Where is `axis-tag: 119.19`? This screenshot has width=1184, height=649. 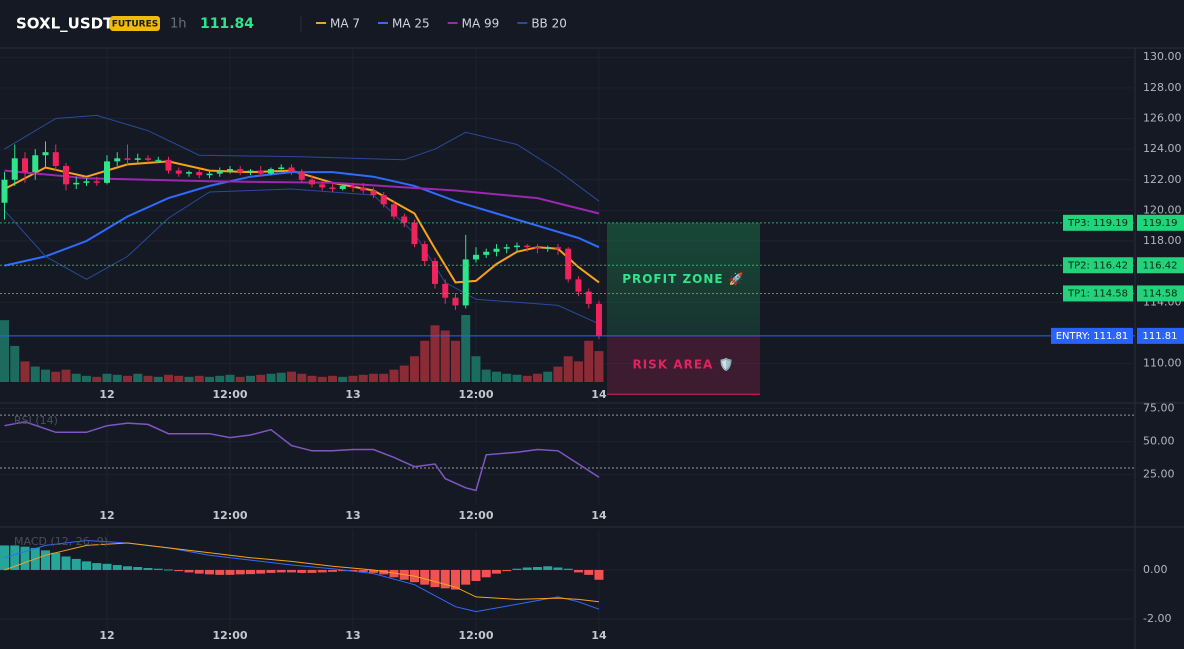 axis-tag: 119.19 is located at coordinates (1160, 223).